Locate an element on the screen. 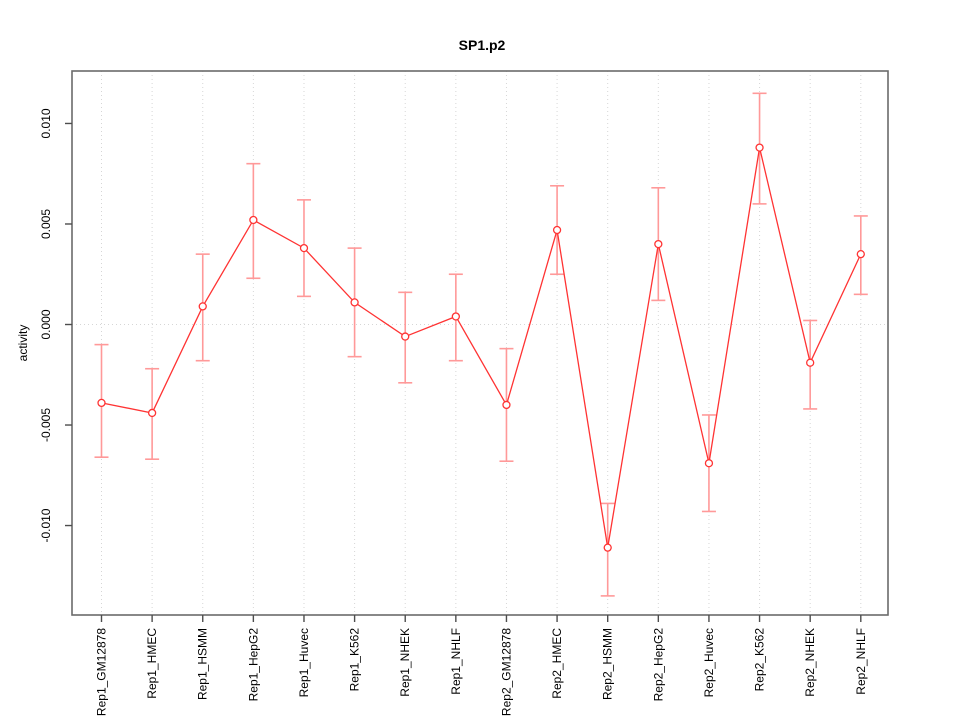 The height and width of the screenshot is (720, 960). x-tick-label: Rep1_K562 is located at coordinates (355, 660).